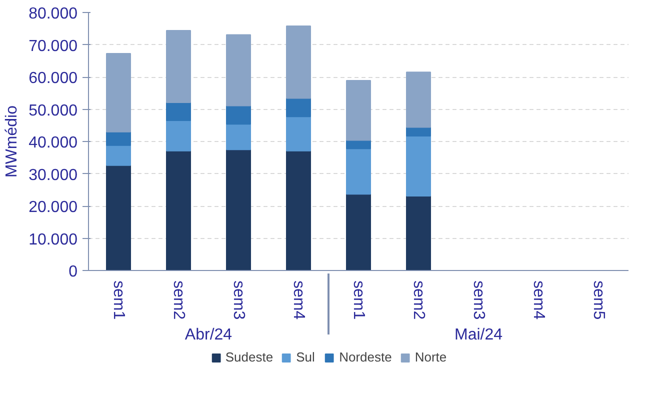 This screenshot has height=401, width=657. What do you see at coordinates (208, 335) in the screenshot?
I see `text: Abr/24` at bounding box center [208, 335].